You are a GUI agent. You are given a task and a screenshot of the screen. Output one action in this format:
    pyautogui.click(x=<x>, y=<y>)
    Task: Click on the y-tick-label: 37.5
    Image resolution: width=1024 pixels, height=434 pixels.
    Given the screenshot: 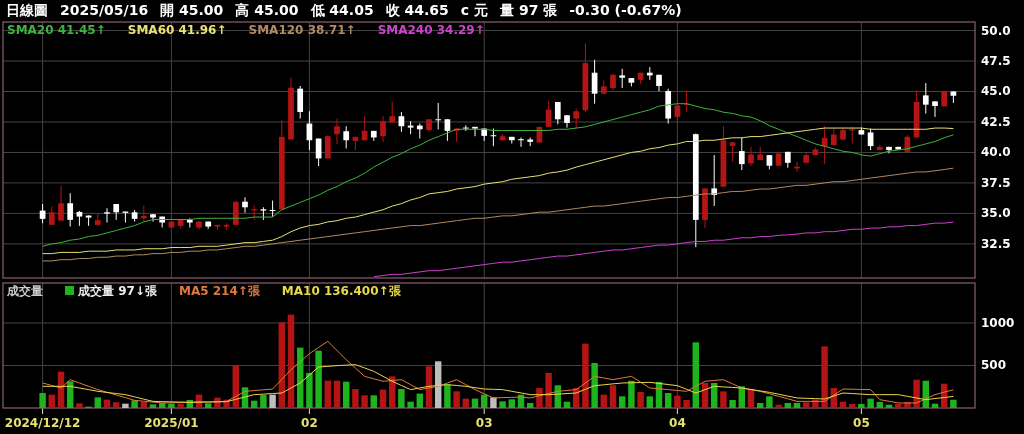 What is the action you would take?
    pyautogui.click(x=996, y=182)
    